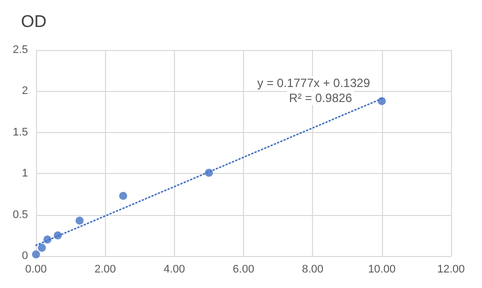 The height and width of the screenshot is (288, 482). Describe the element at coordinates (243, 270) in the screenshot. I see `x-tick-label: 6.00` at that location.